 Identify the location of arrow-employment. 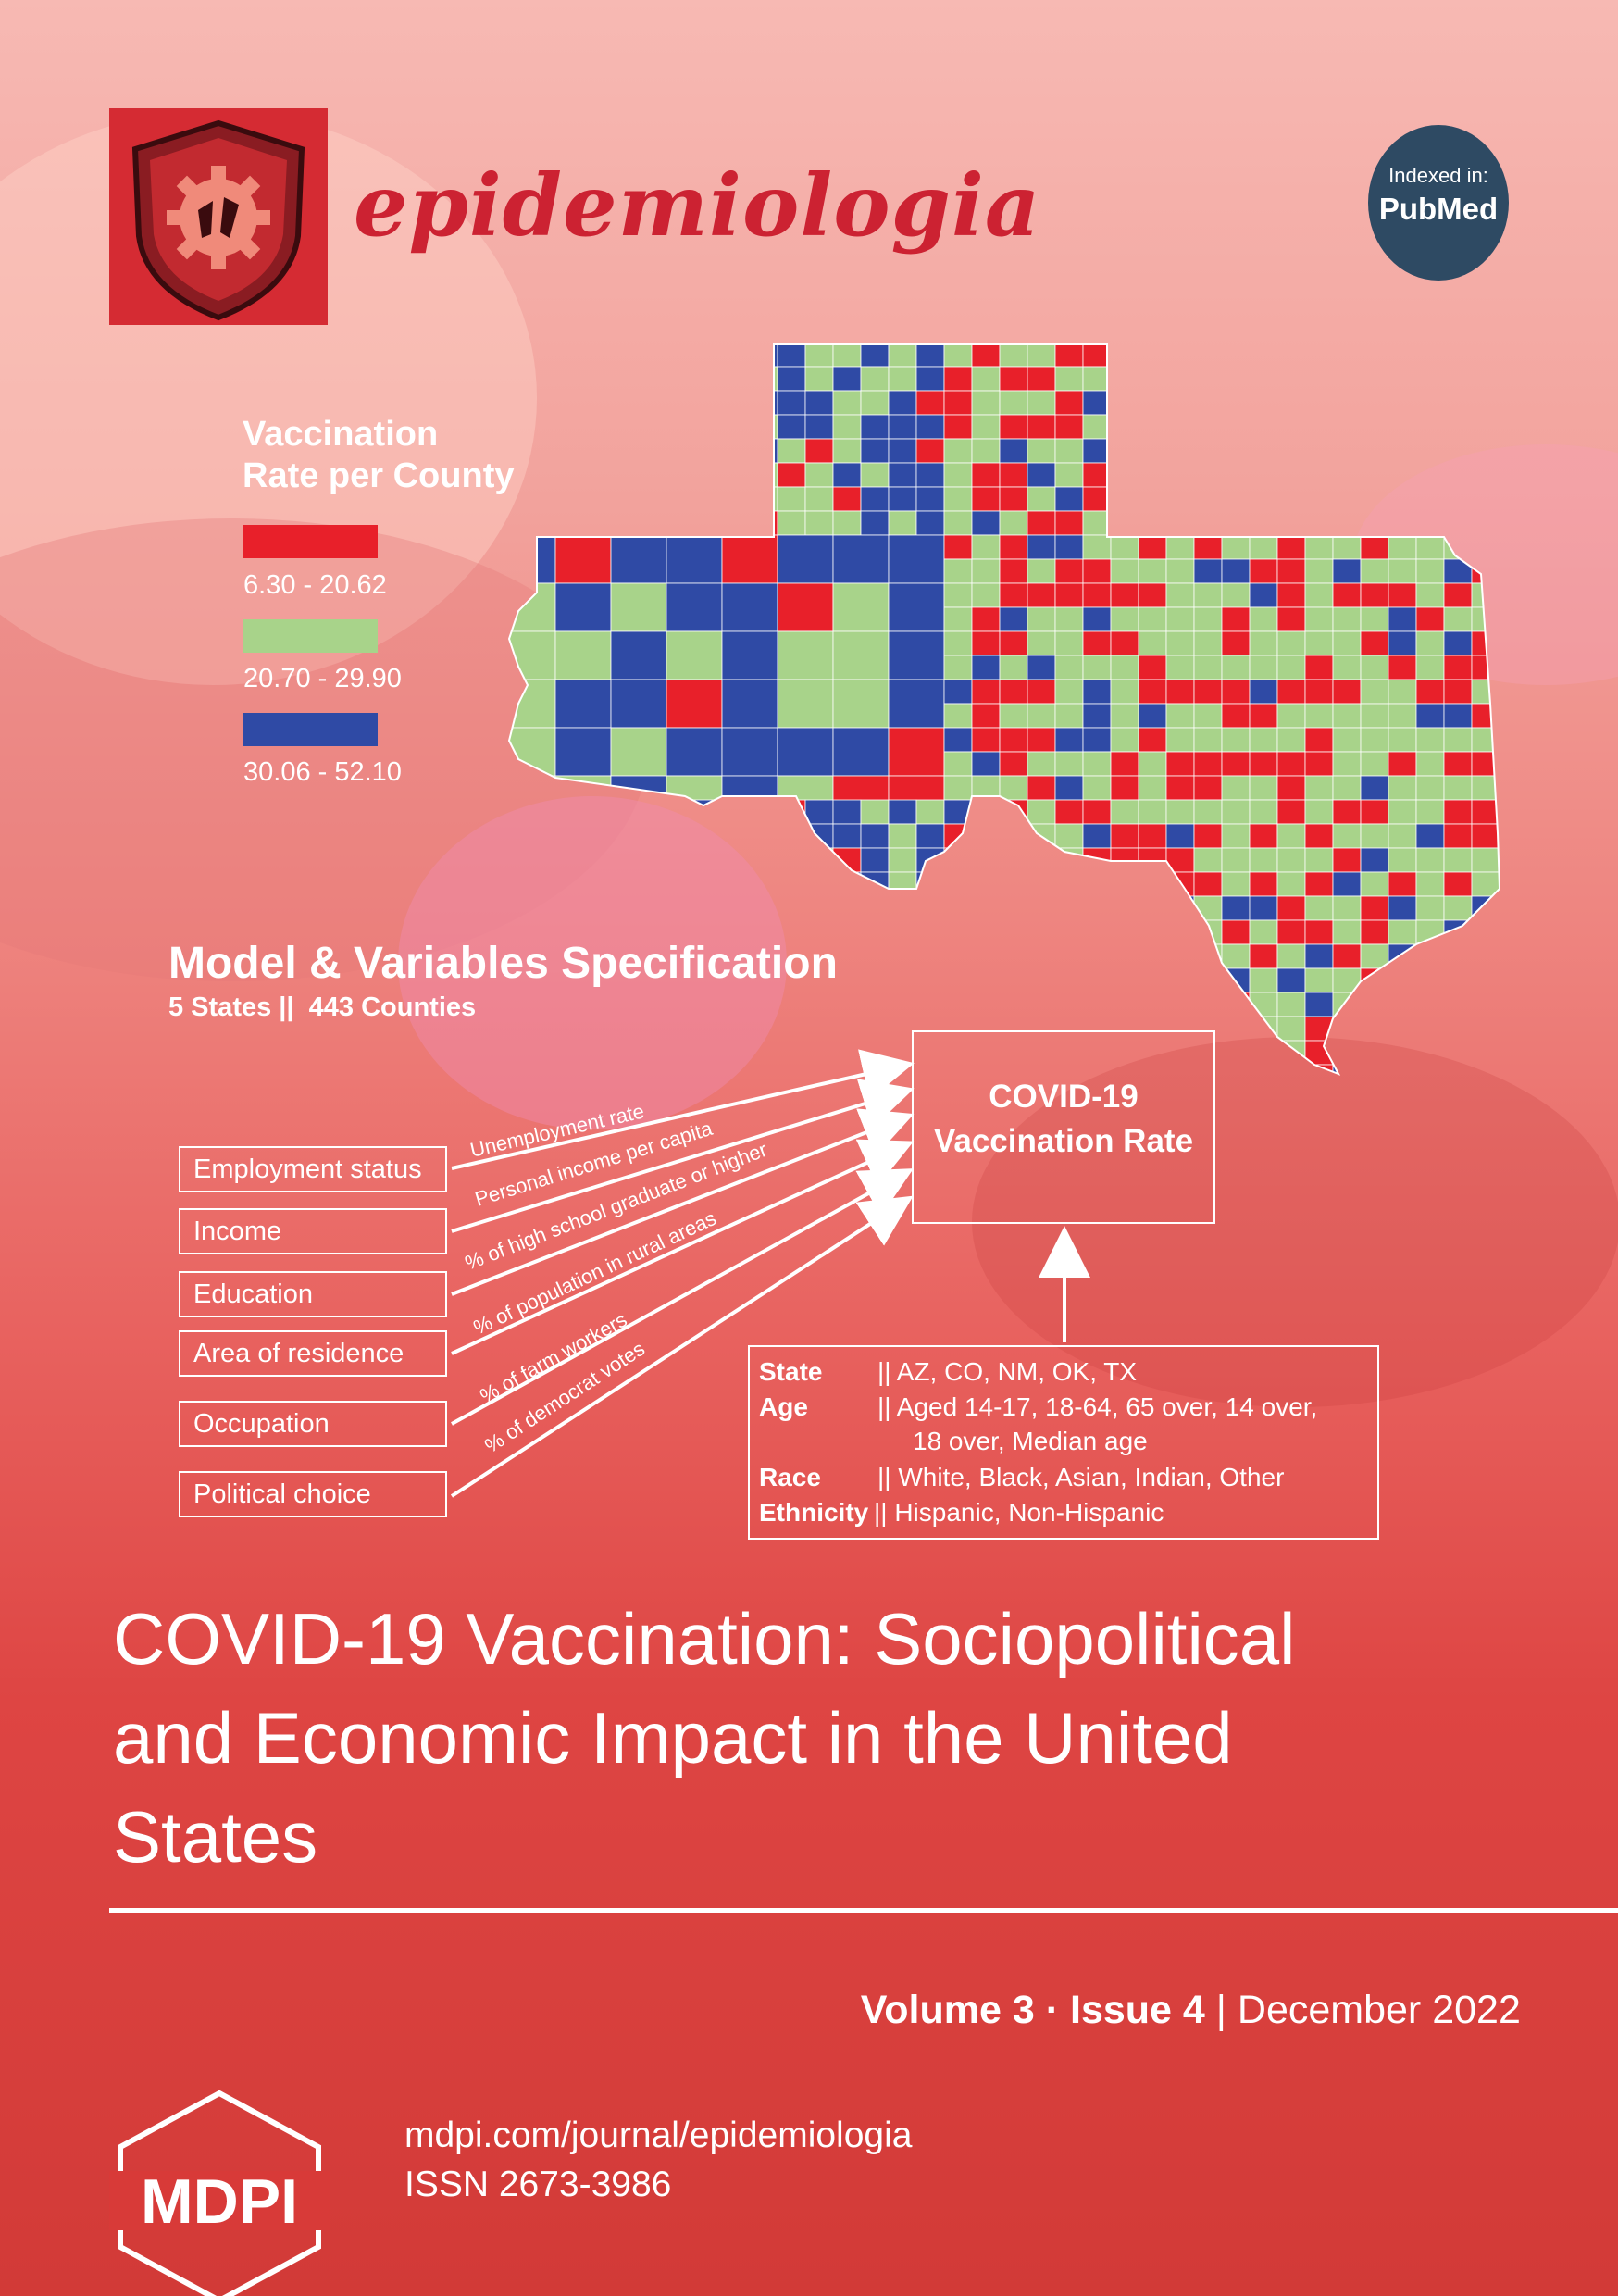
(683, 1109).